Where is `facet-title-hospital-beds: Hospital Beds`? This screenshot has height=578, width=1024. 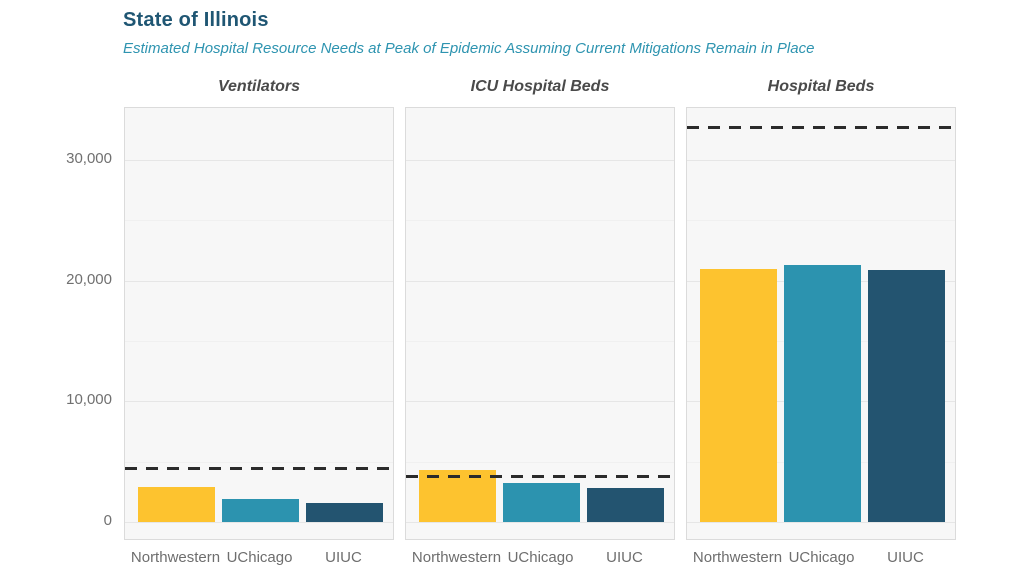
facet-title-hospital-beds: Hospital Beds is located at coordinates (821, 86).